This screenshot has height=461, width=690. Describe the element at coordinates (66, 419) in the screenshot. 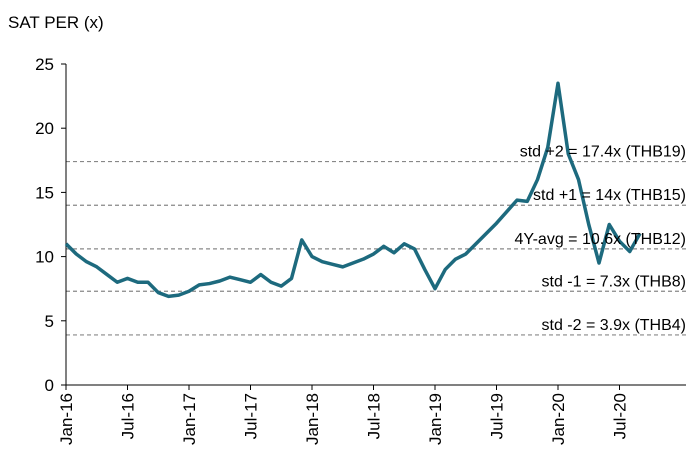

I see `x-tick-label: Jan-16` at that location.